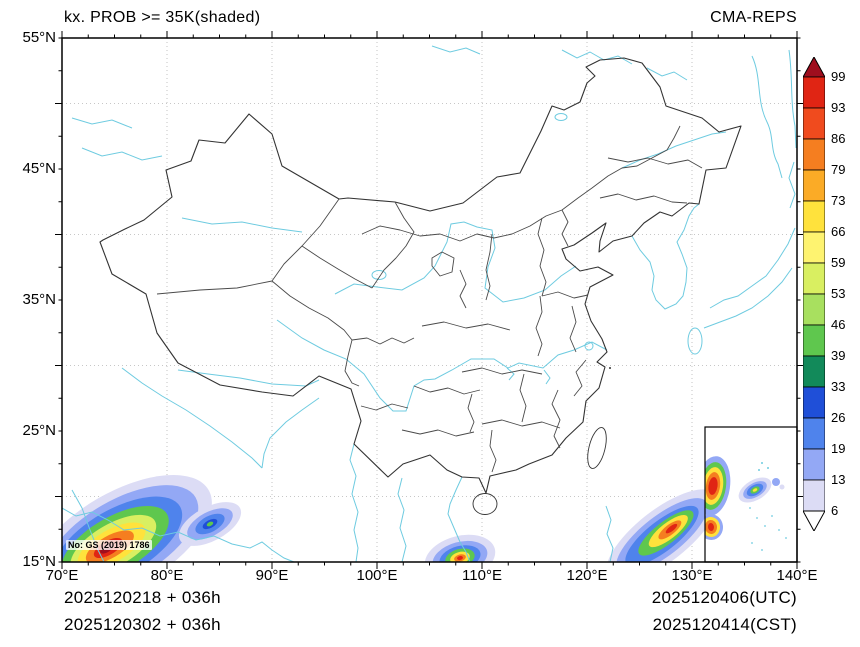 The height and width of the screenshot is (647, 860). What do you see at coordinates (62, 575) in the screenshot?
I see `x-axis-label: 70°E` at bounding box center [62, 575].